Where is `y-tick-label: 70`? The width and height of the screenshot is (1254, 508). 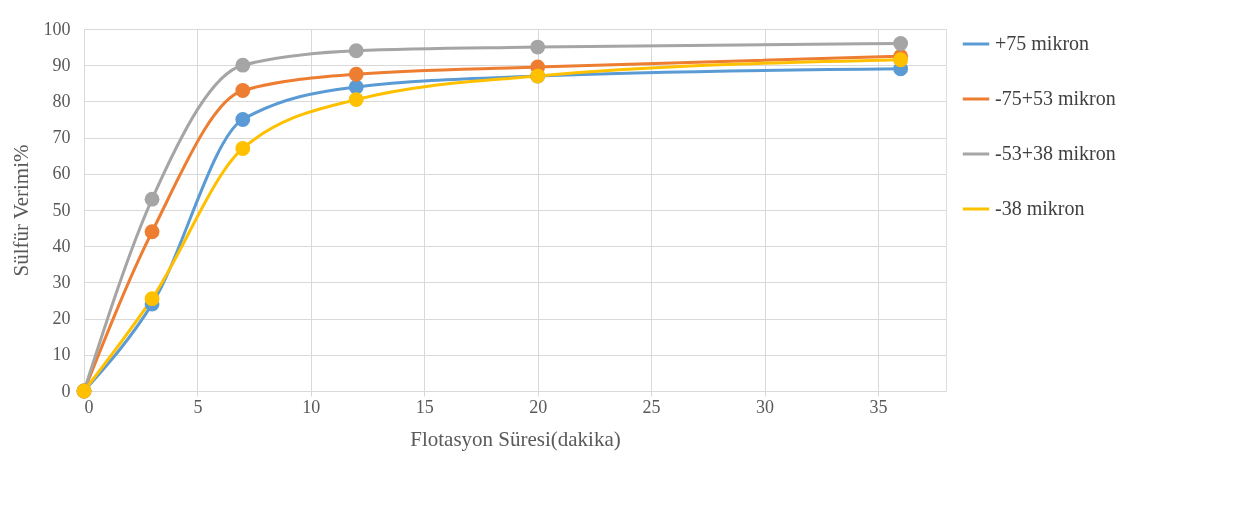 y-tick-label: 70 is located at coordinates (61, 137).